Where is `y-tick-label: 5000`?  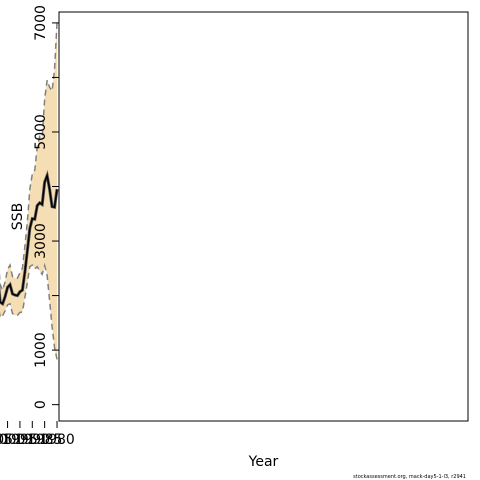 y-tick-label: 5000 is located at coordinates (41, 132).